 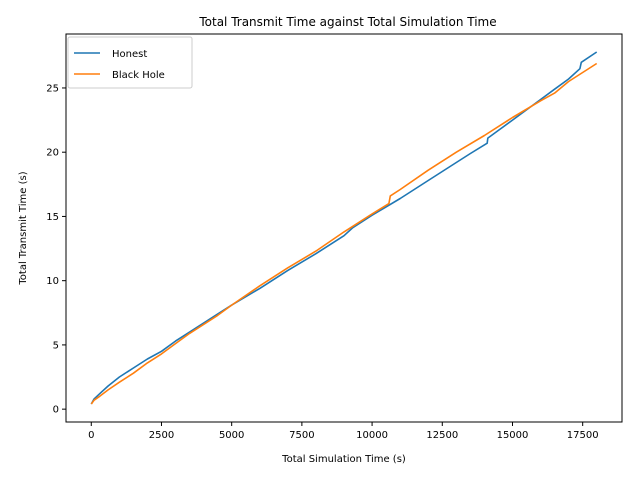 I want to click on legend-label-honest: Honest, so click(x=129, y=54).